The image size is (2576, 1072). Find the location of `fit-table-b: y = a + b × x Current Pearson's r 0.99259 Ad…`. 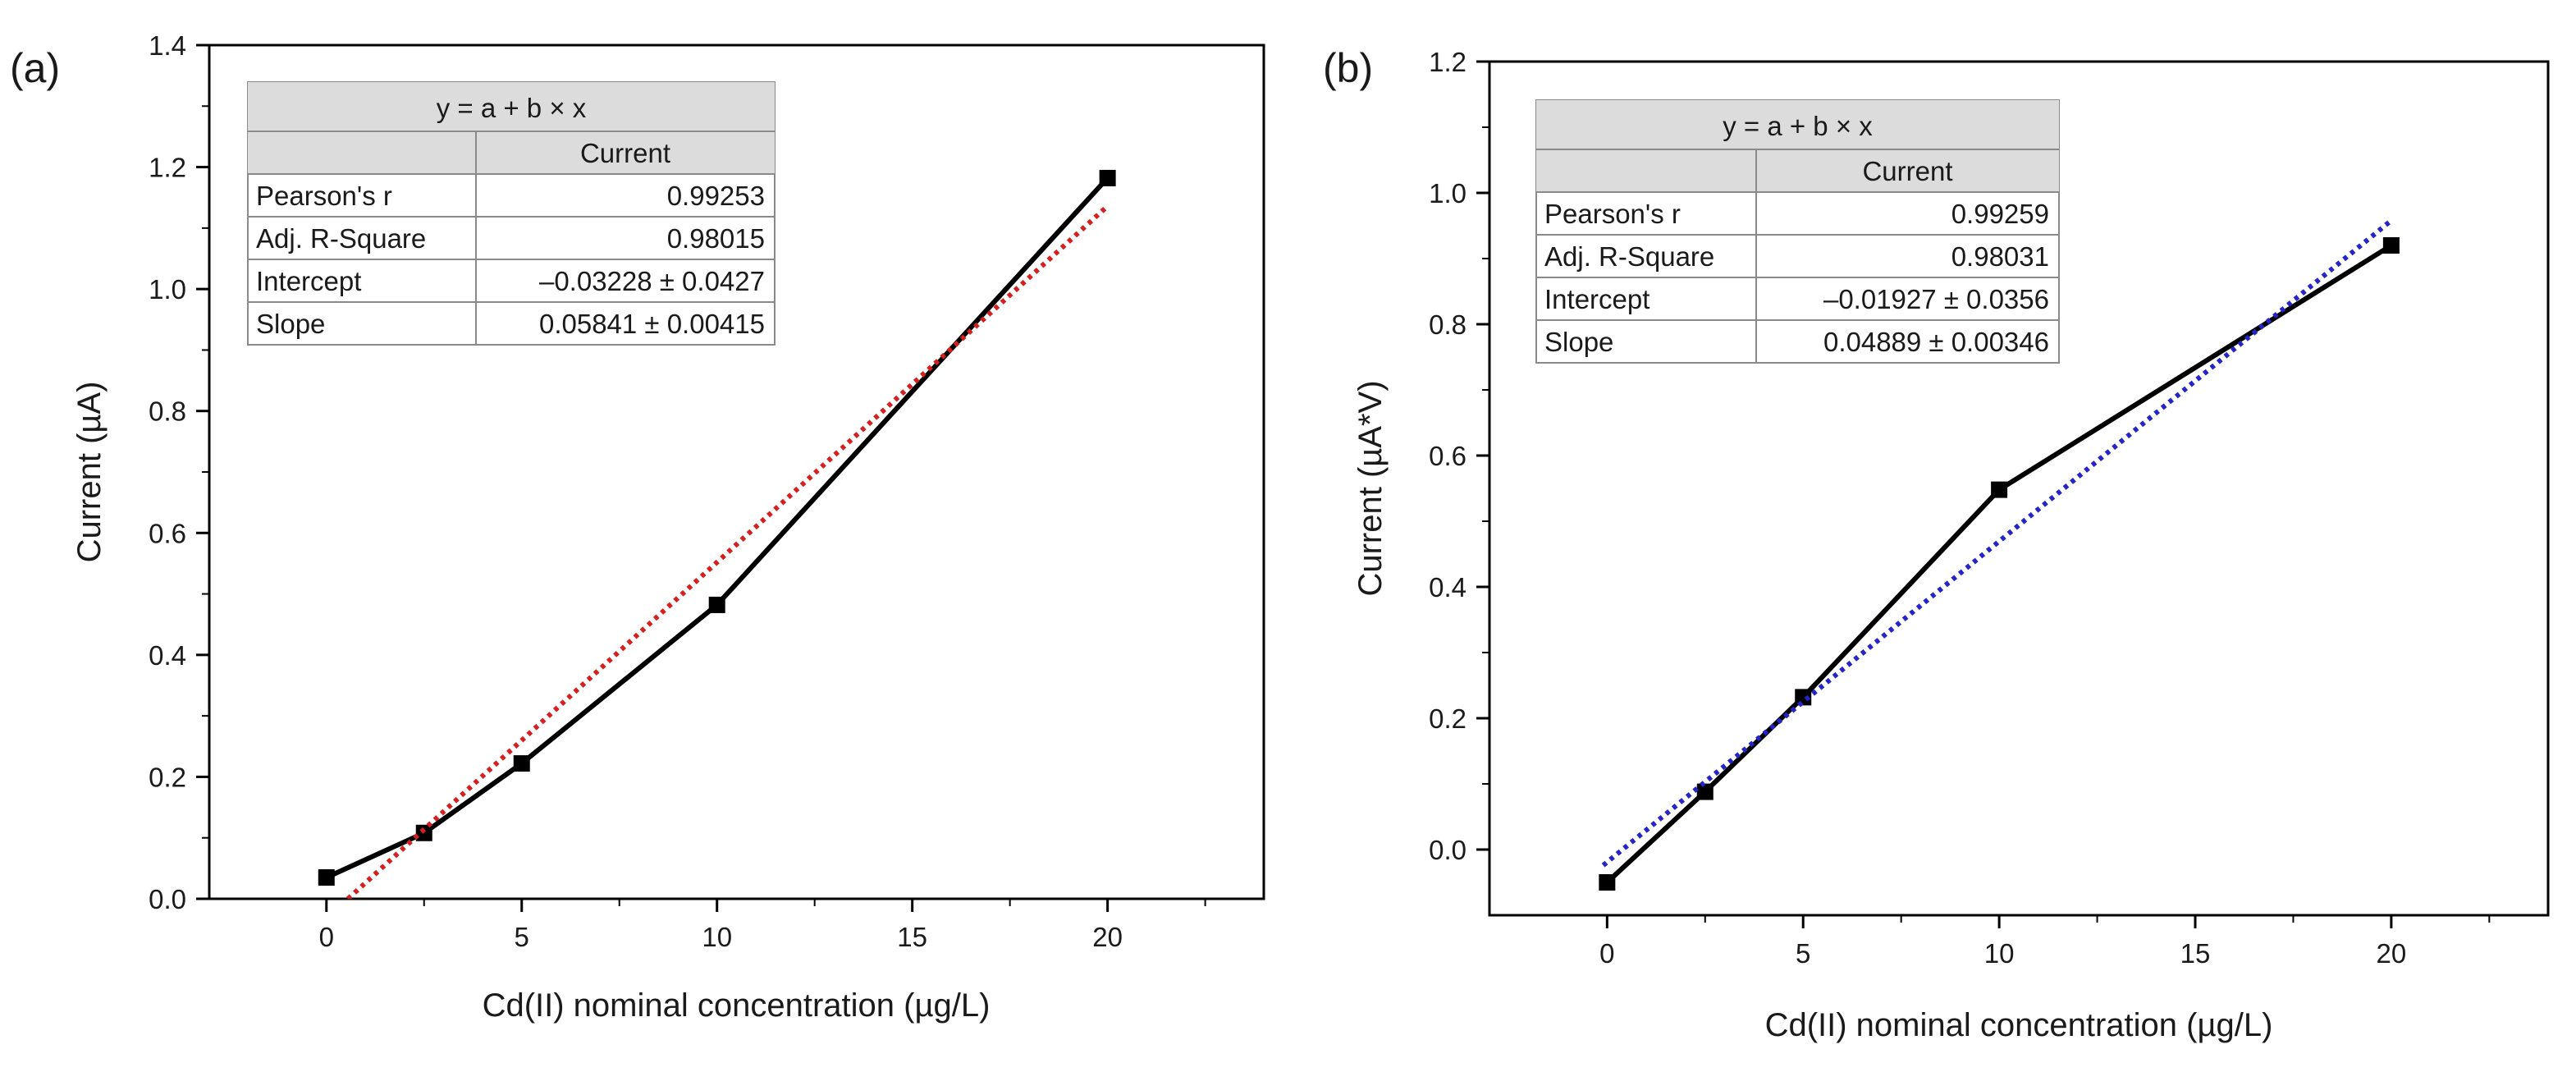

fit-table-b: y = a + b × x Current Pearson's r 0.99259 Ad… is located at coordinates (1797, 232).